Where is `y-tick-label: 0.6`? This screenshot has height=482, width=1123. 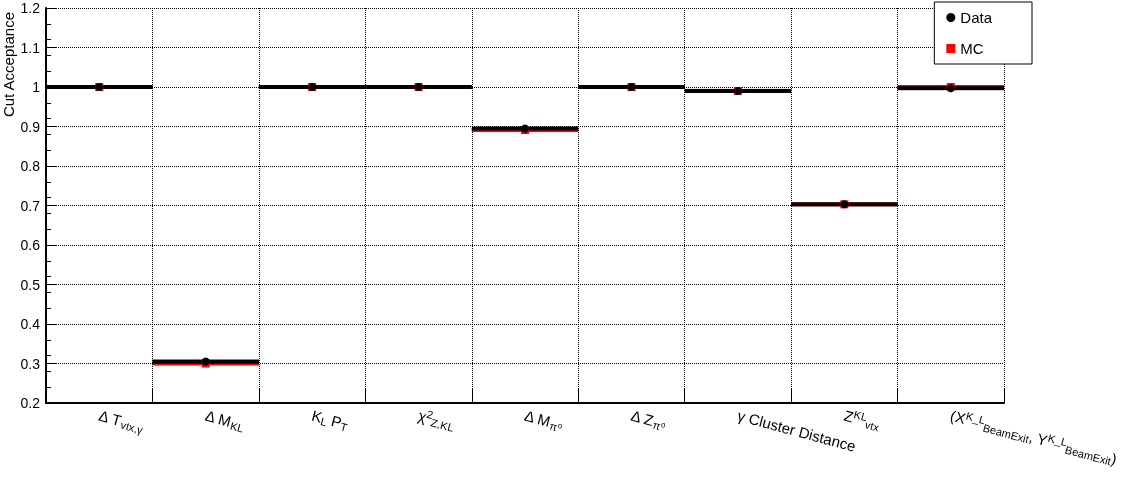
y-tick-label: 0.6 is located at coordinates (30, 245).